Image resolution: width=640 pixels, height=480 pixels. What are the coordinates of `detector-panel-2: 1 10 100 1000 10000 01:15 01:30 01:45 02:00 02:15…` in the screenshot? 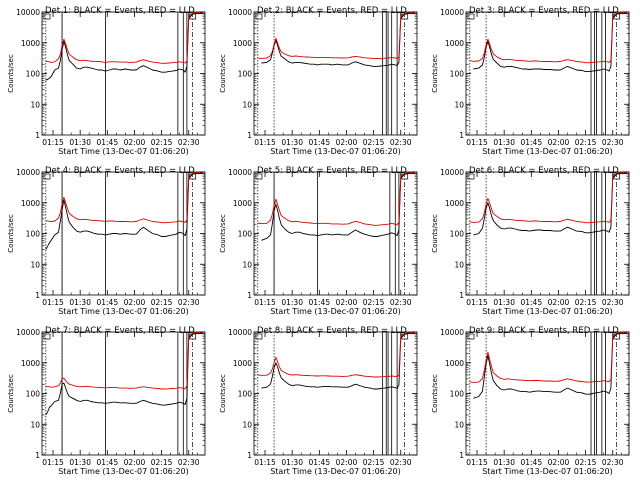 It's located at (318, 81).